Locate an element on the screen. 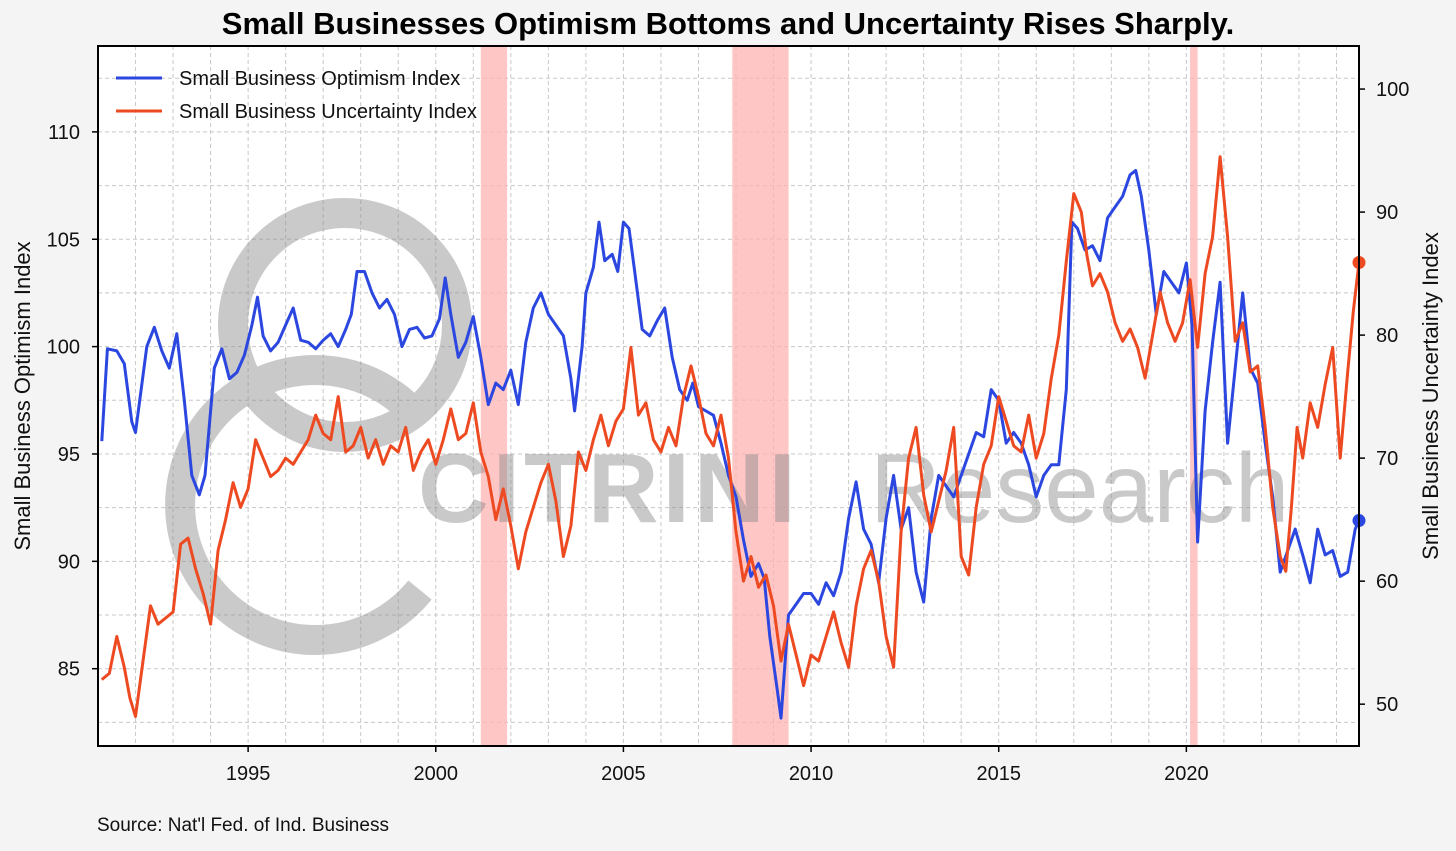  x-tick-label: 2015 is located at coordinates (998, 774).